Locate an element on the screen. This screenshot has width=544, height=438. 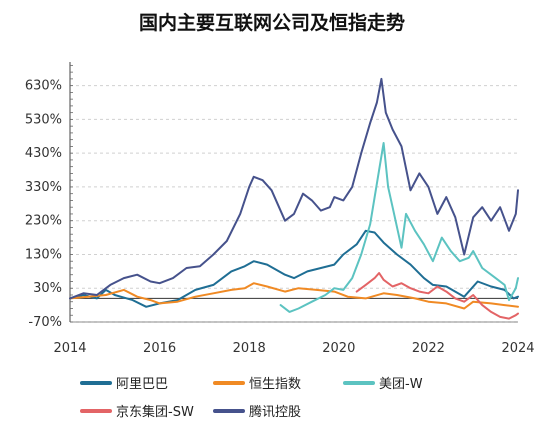
y-tick-label: 230% is located at coordinates (43, 221).